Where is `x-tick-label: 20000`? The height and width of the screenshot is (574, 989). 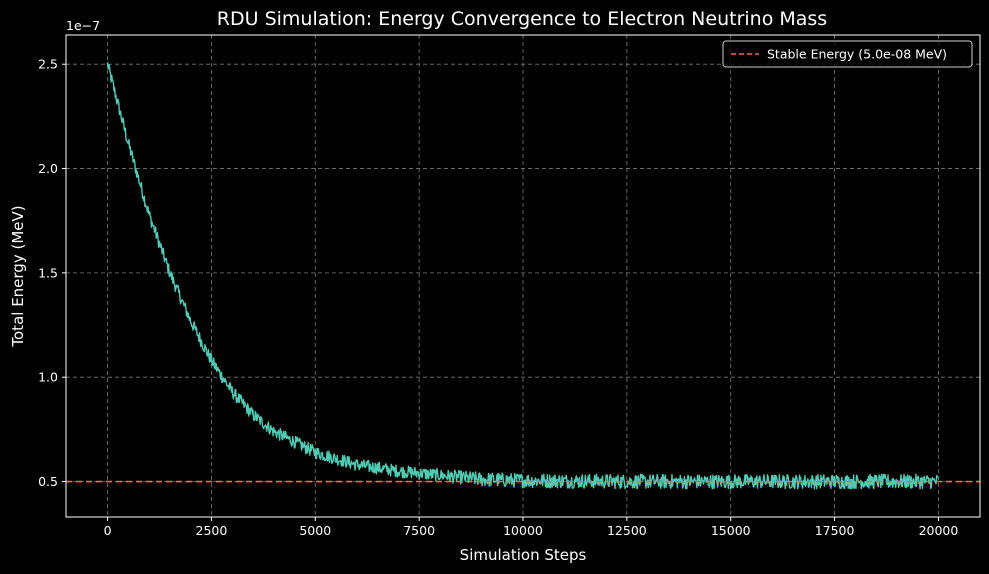
x-tick-label: 20000 is located at coordinates (939, 530).